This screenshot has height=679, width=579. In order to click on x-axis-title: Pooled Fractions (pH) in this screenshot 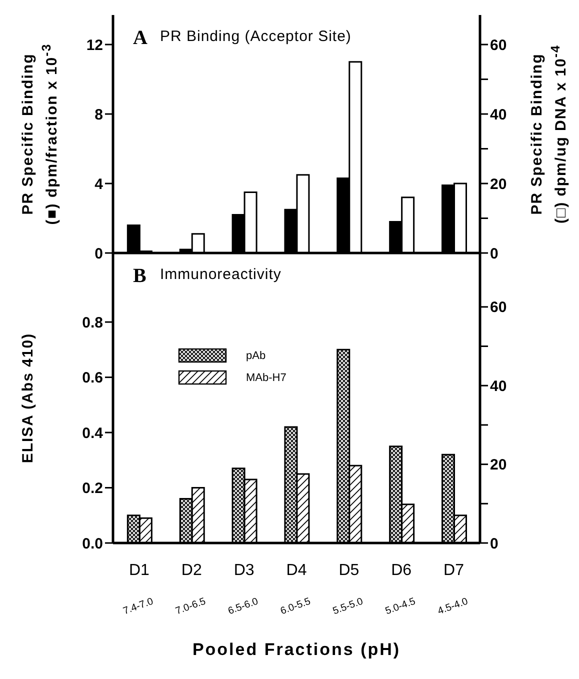, I will do `click(296, 650)`.